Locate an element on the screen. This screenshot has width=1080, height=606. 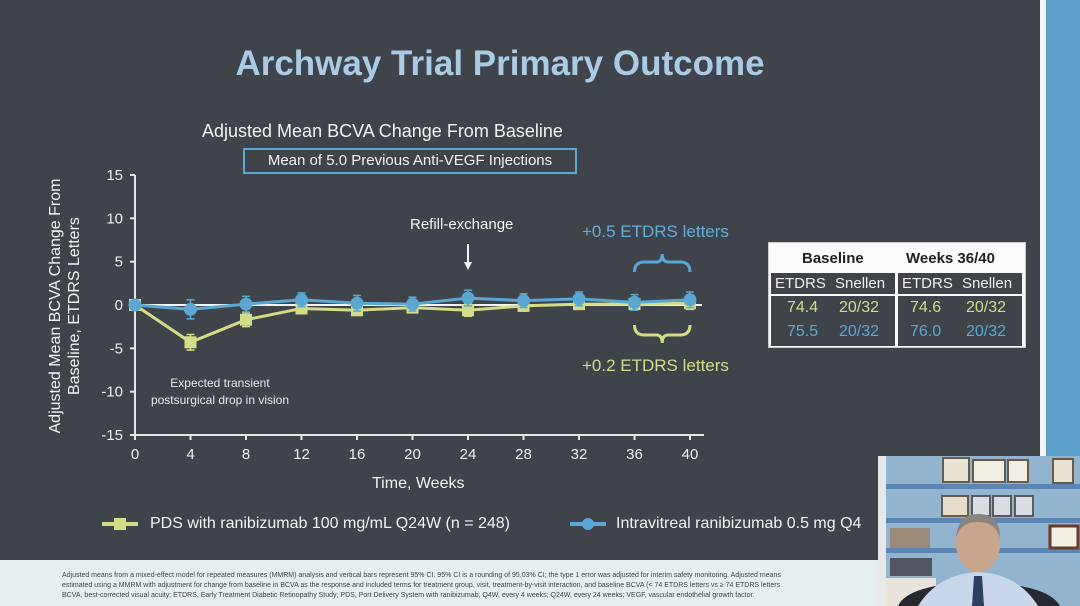
refill-arrow-head is located at coordinates (468, 266).